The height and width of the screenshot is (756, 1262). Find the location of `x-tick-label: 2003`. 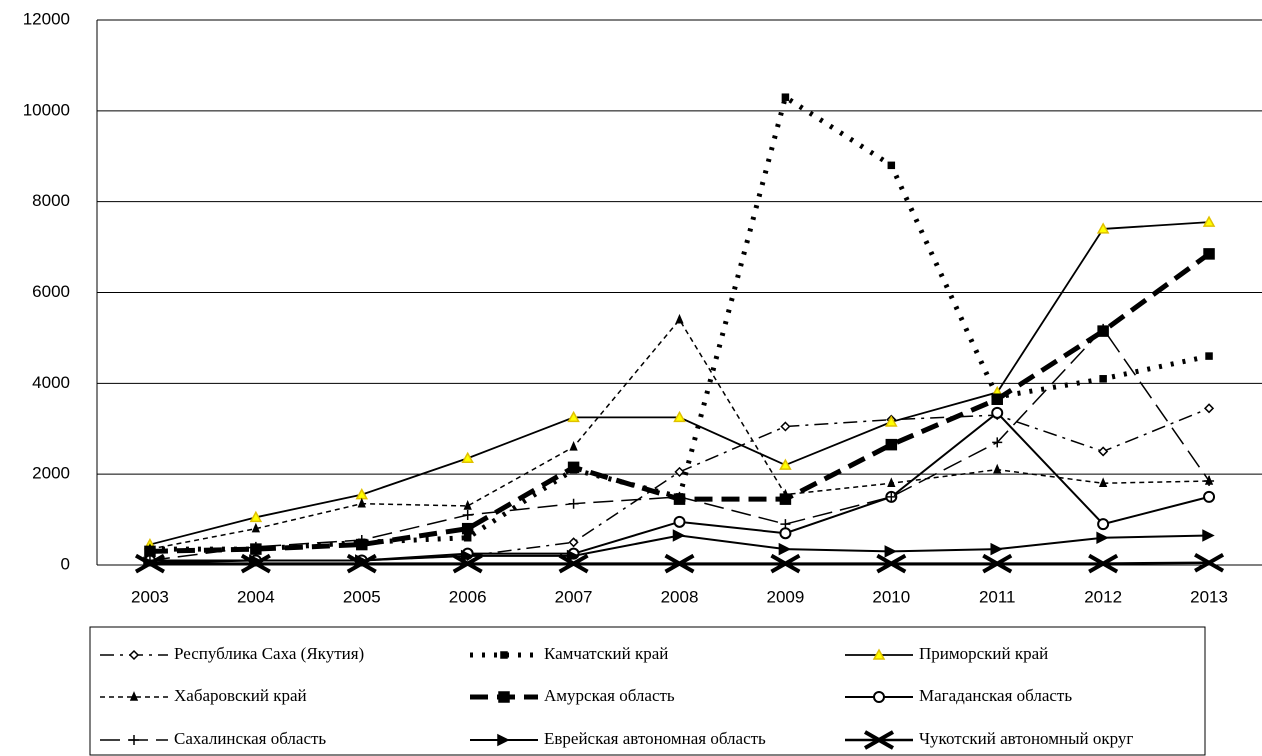

x-tick-label: 2003 is located at coordinates (150, 596).